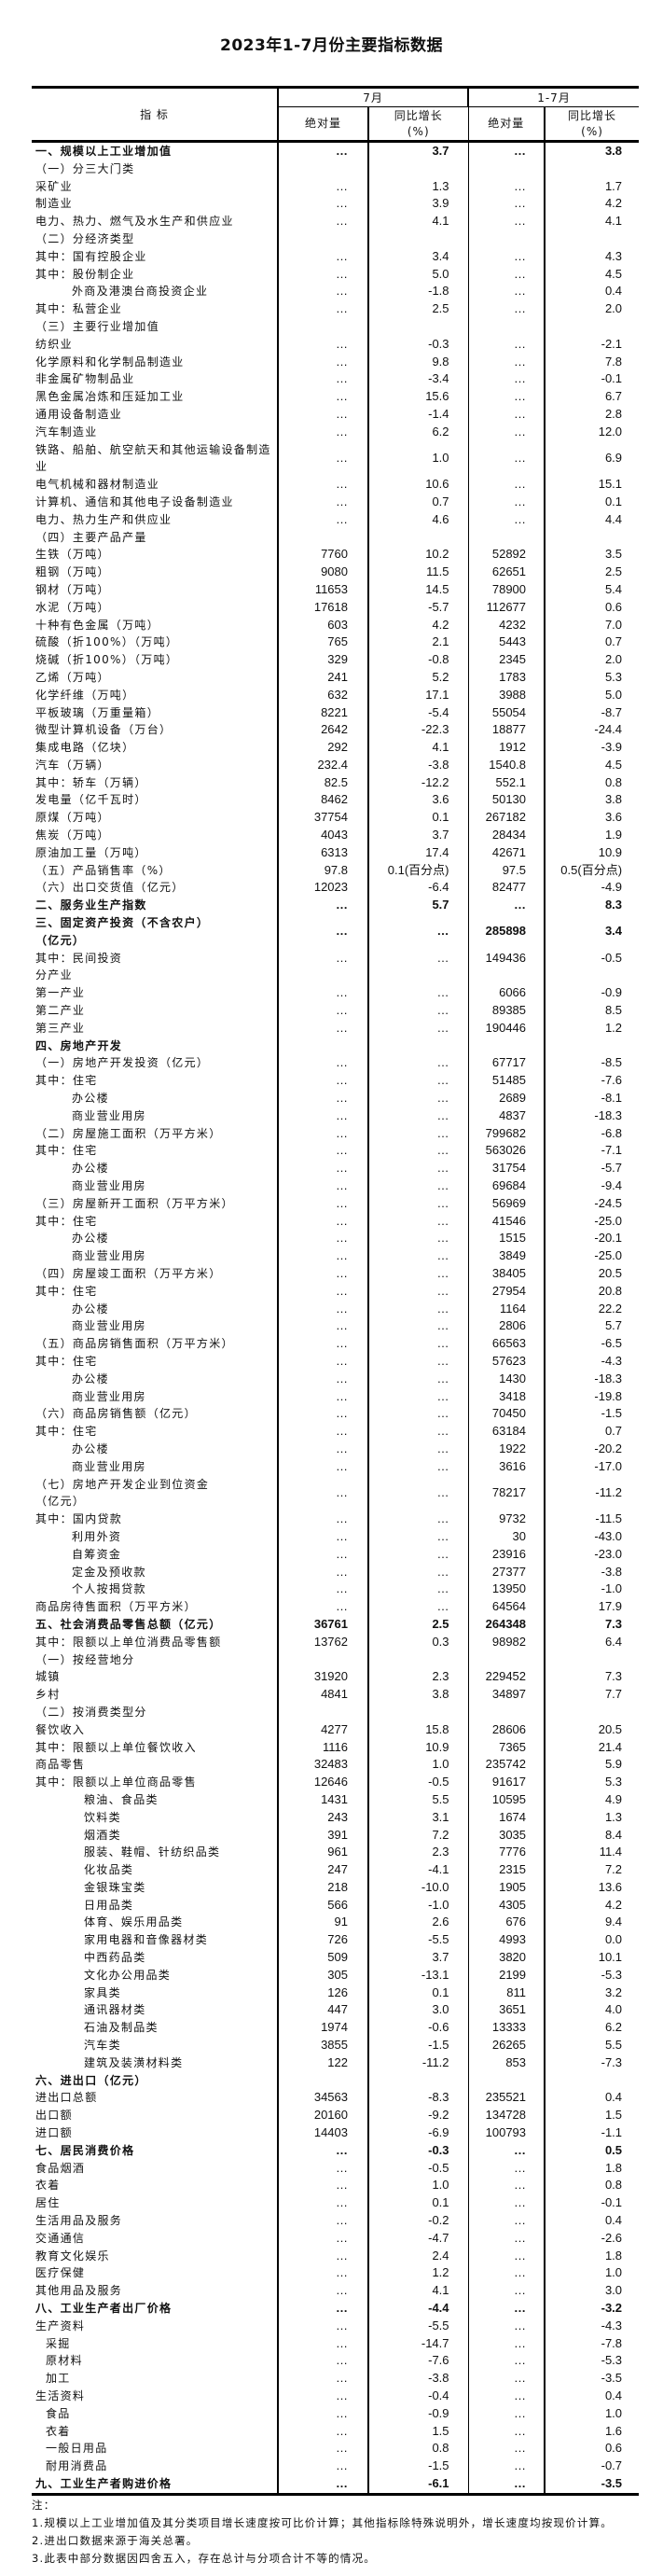 This screenshot has width=663, height=2576. Describe the element at coordinates (592, 2449) in the screenshot. I see `cumulative-yoy-cell: 0.6` at that location.